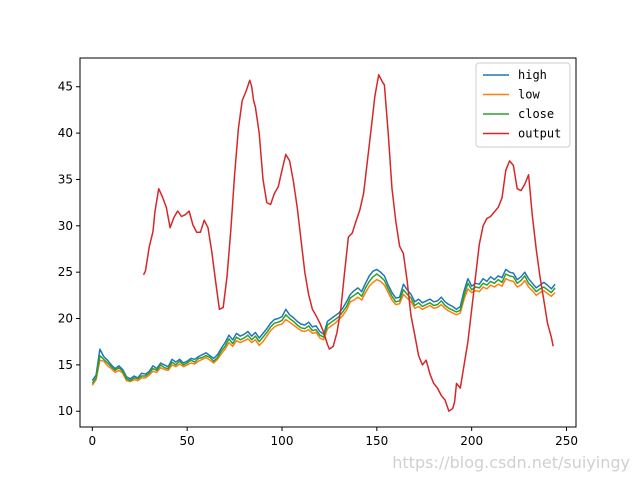  I want to click on y-tick-label: 45, so click(65, 87).